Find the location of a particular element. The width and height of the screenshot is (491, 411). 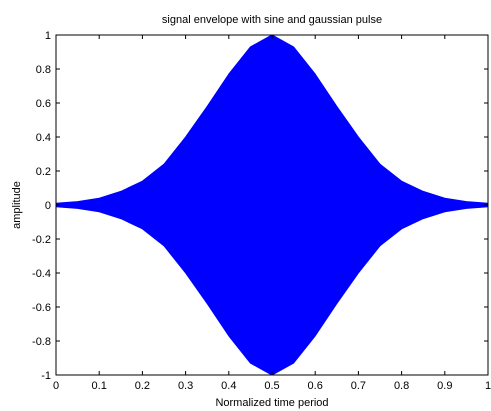

x-tick-label: 0.5 is located at coordinates (271, 386).